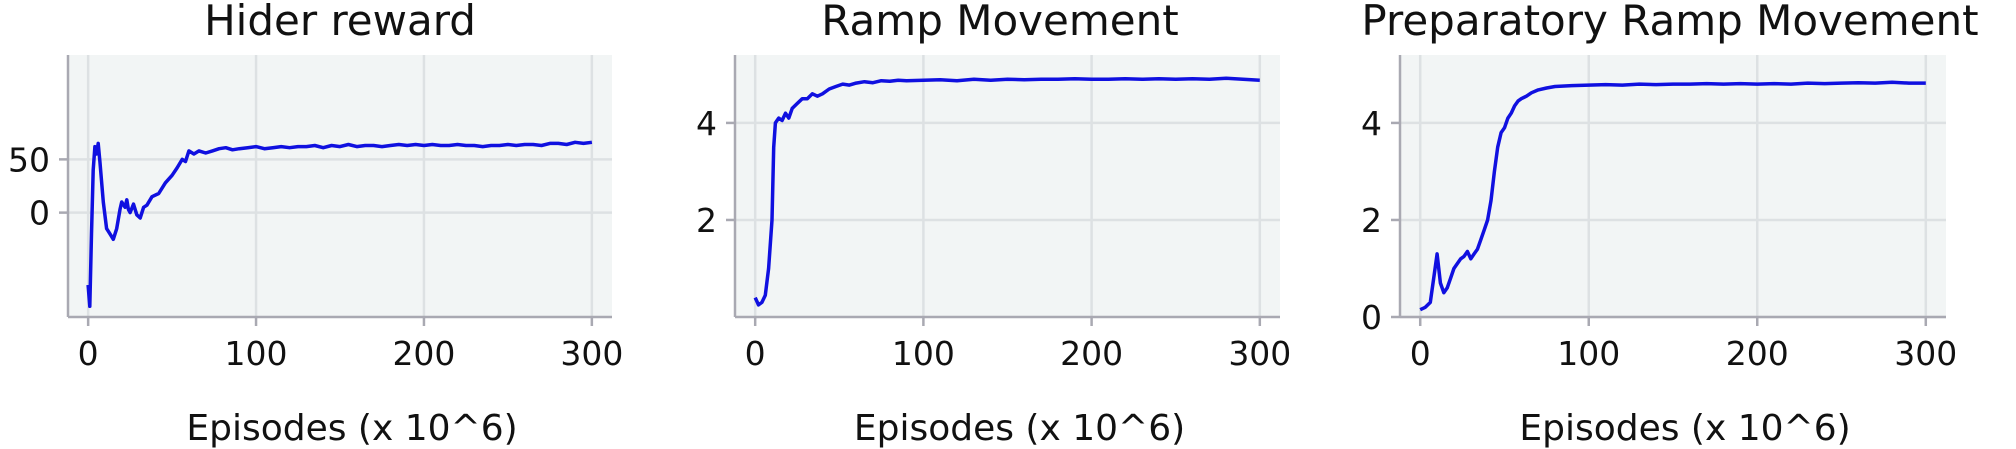 The image size is (2016, 449). Describe the element at coordinates (999, 22) in the screenshot. I see `chart-title: Ramp Movement` at that location.